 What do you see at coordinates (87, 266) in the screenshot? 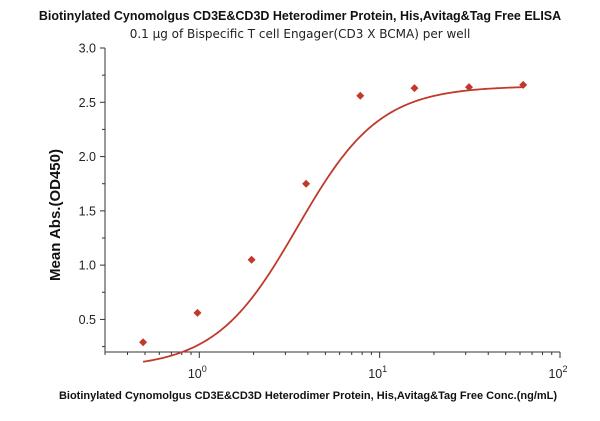
I see `y-tick-label: 1.0` at bounding box center [87, 266].